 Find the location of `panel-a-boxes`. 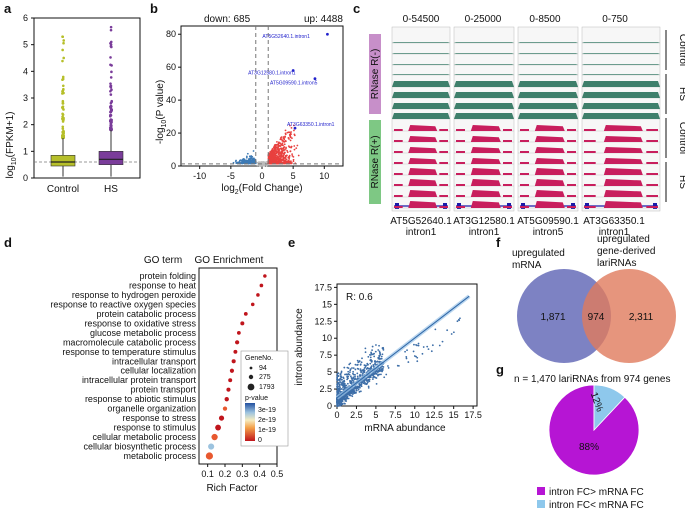

panel-a-boxes is located at coordinates (87, 101).